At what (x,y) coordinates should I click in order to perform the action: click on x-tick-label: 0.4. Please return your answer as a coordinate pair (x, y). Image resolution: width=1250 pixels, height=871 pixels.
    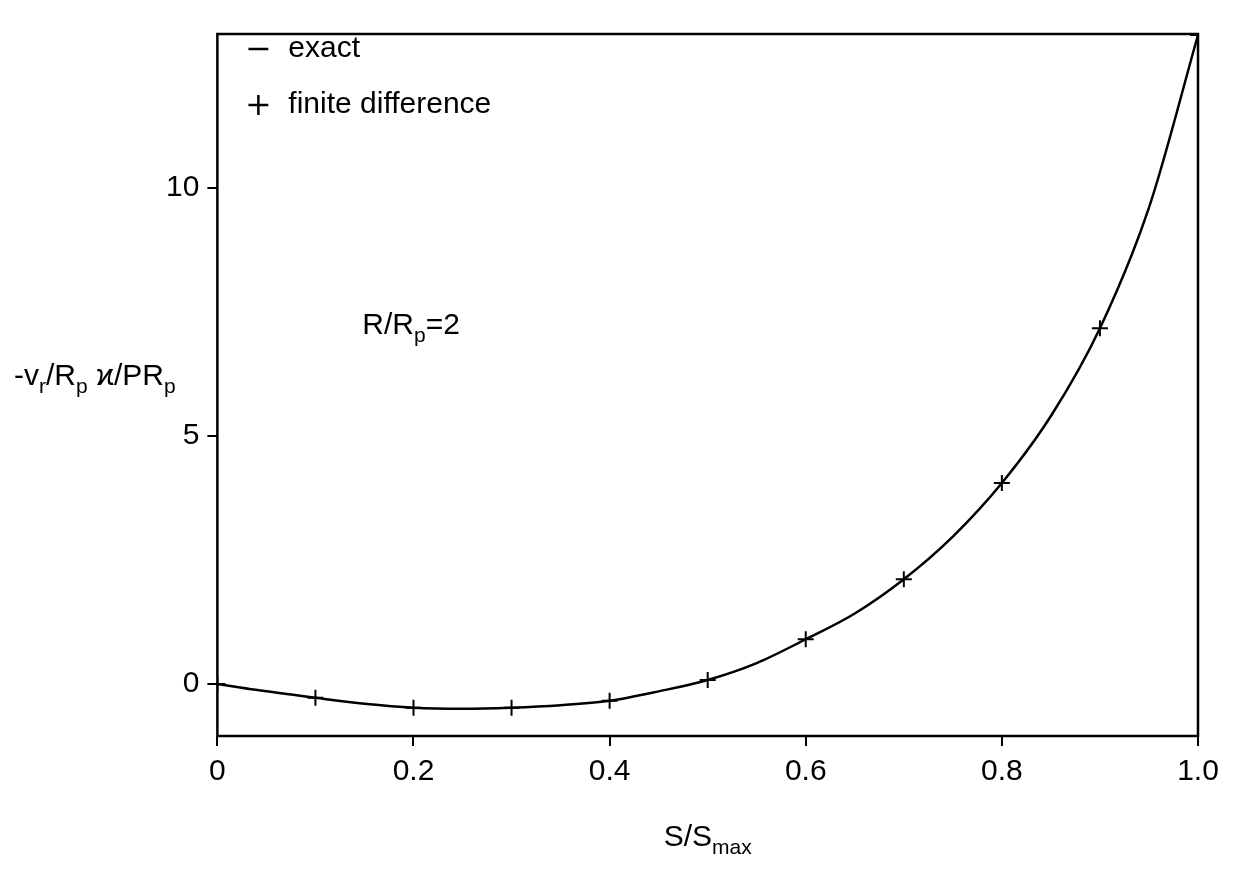
    Looking at the image, I should click on (609, 770).